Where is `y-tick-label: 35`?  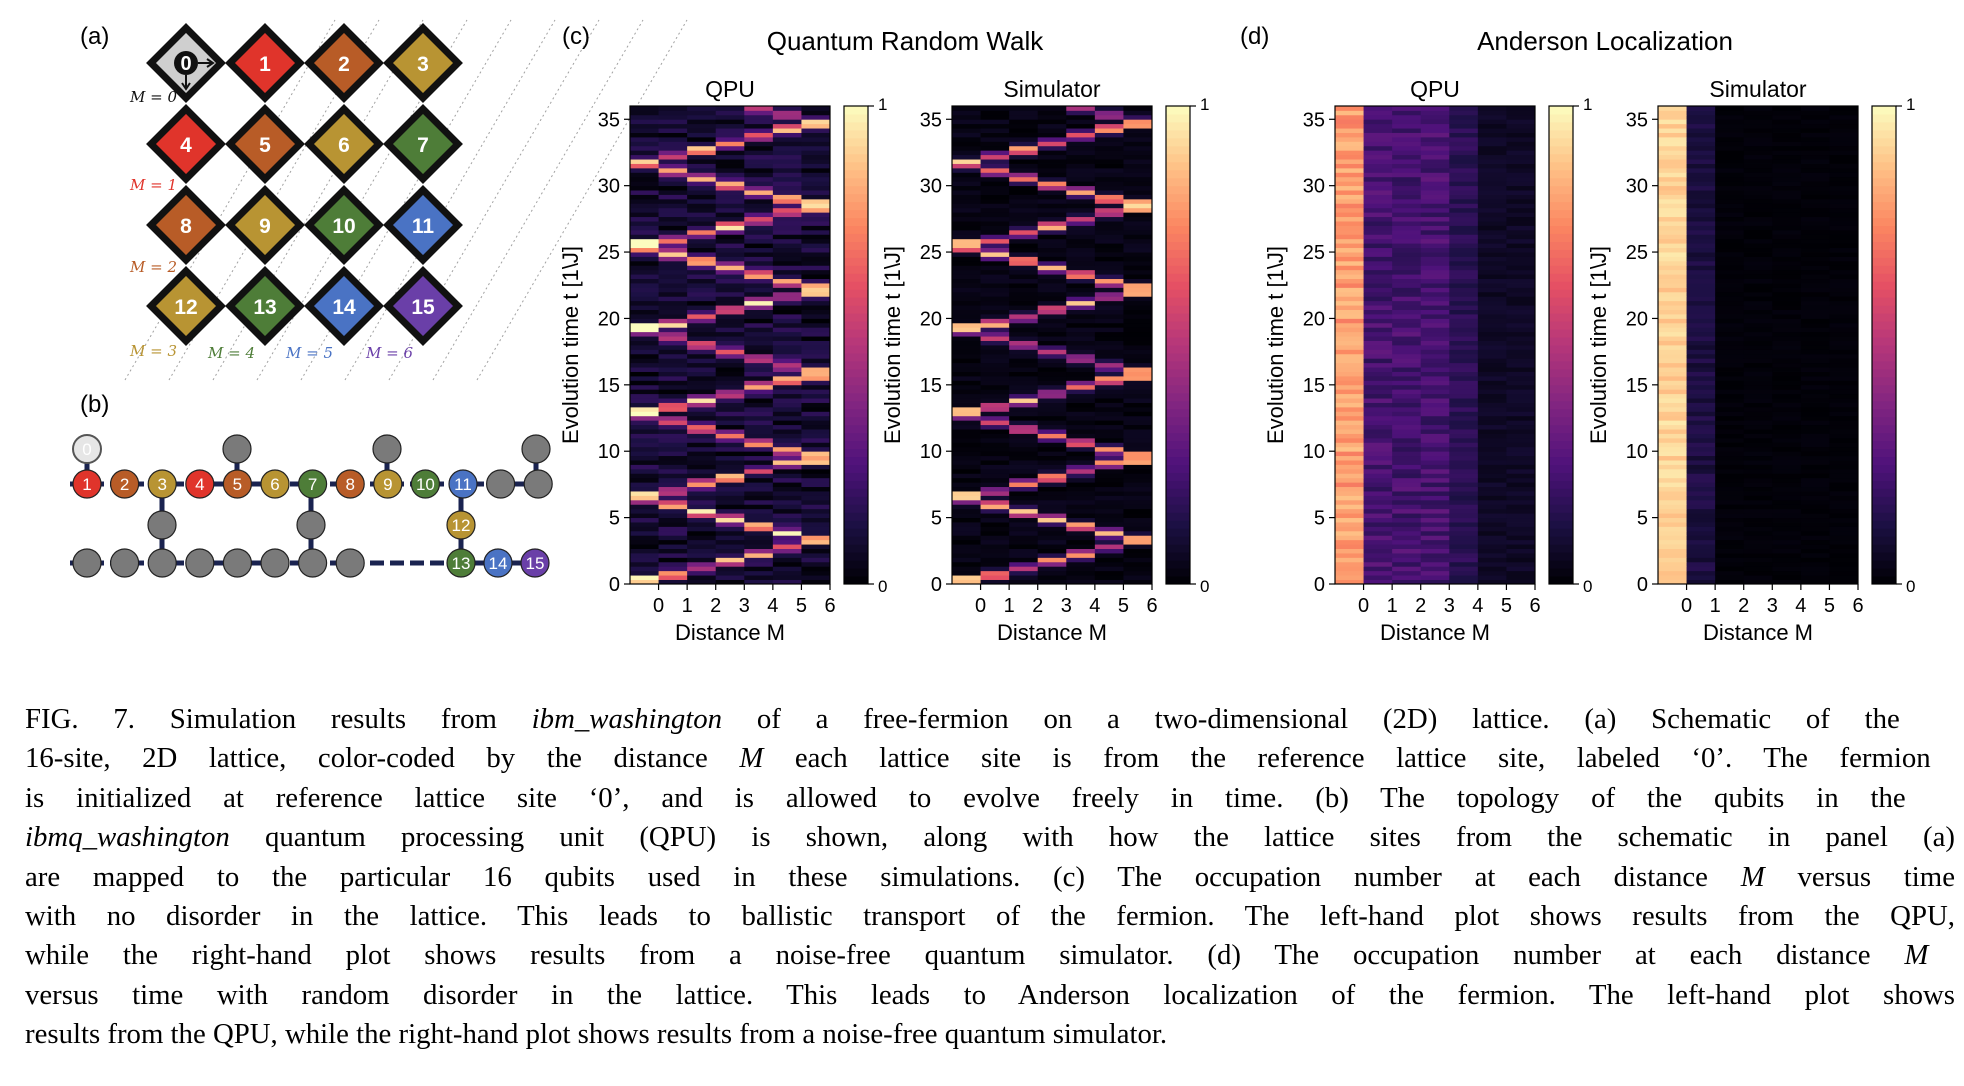 y-tick-label: 35 is located at coordinates (931, 120).